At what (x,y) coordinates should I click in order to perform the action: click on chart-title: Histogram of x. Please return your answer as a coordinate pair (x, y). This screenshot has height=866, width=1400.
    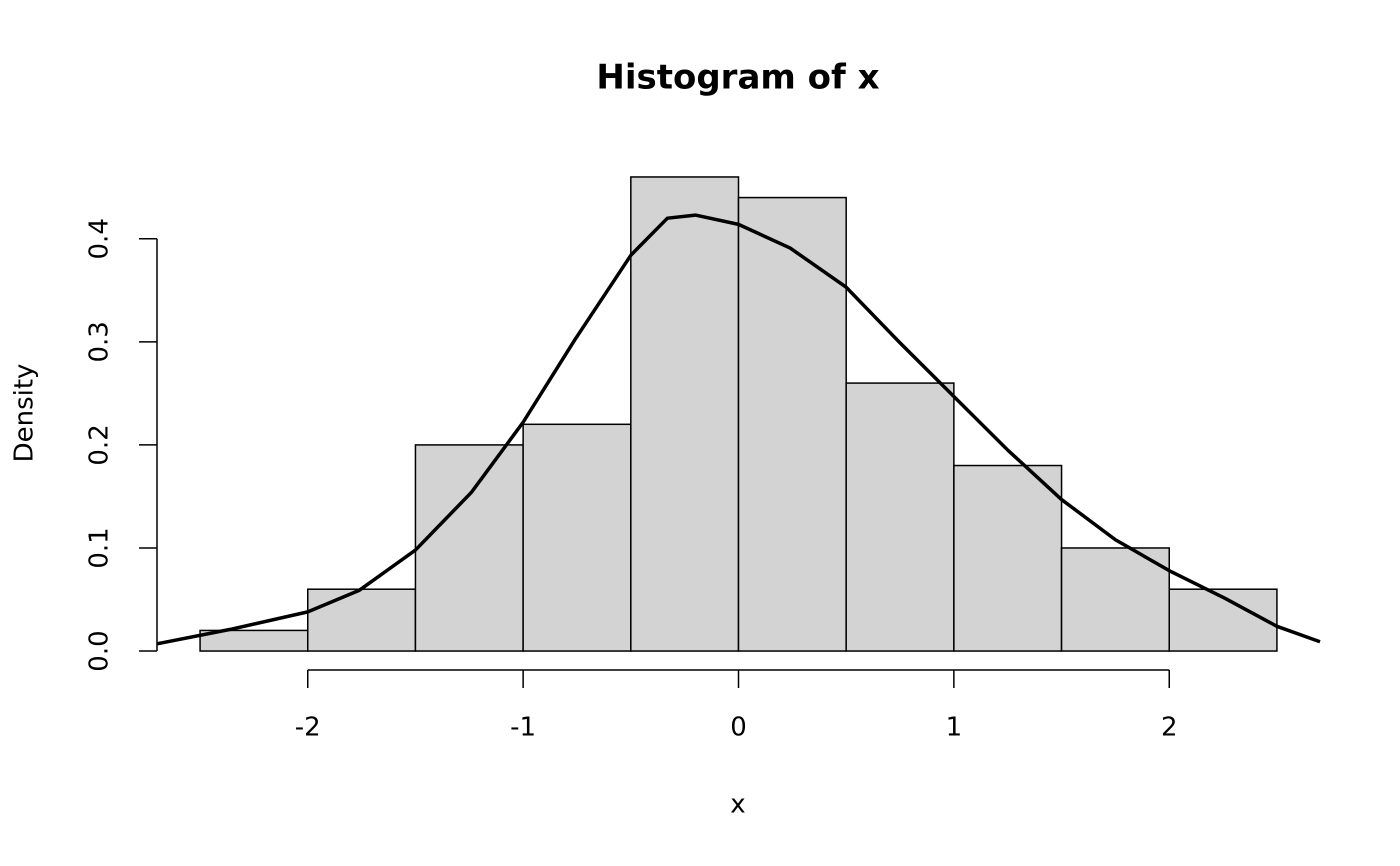
    Looking at the image, I should click on (737, 78).